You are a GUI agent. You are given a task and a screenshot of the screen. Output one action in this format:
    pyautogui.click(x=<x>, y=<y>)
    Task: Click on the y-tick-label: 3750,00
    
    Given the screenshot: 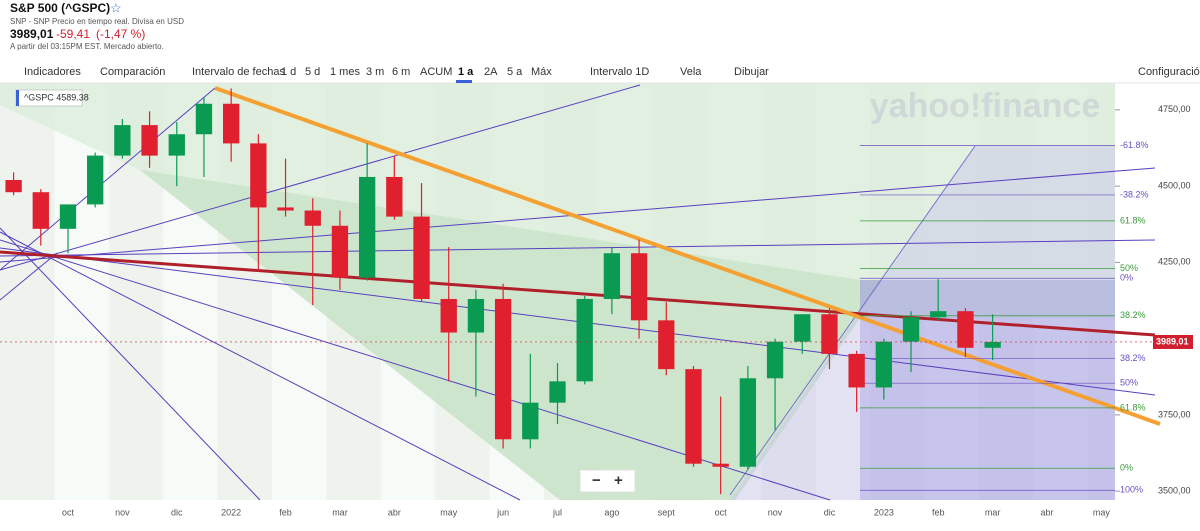 What is the action you would take?
    pyautogui.click(x=1174, y=414)
    